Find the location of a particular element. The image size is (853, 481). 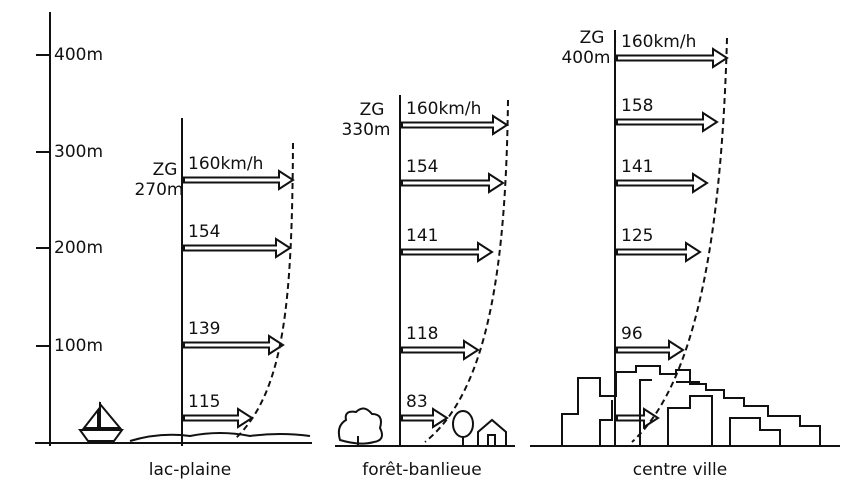

terrain-label: lac-plaine is located at coordinates (190, 470).